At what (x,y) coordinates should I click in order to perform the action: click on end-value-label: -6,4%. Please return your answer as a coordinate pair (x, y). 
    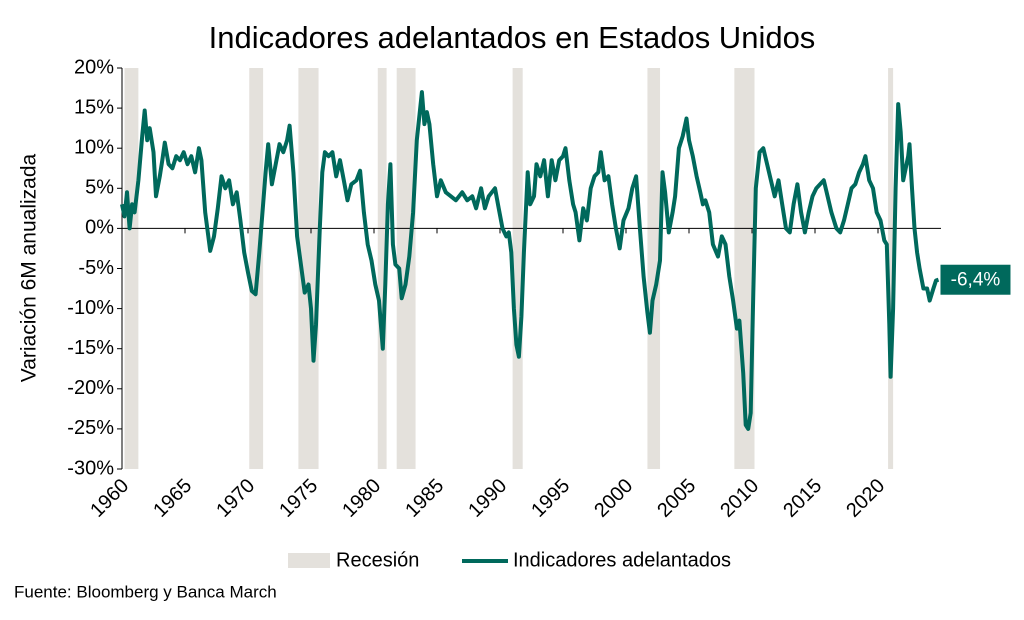
    Looking at the image, I should click on (976, 280).